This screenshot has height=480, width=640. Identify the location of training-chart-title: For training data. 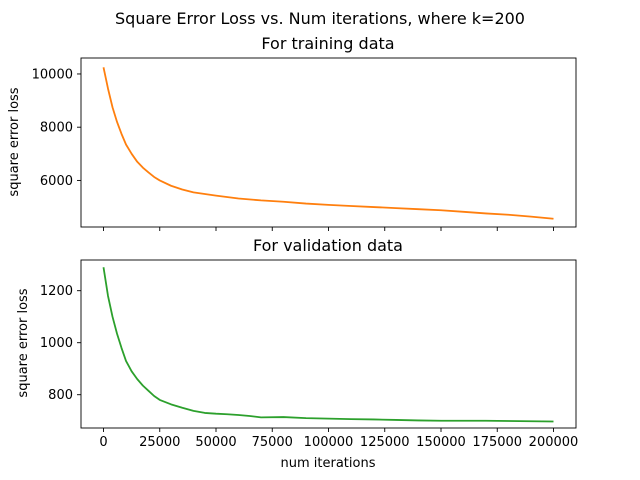
(327, 43).